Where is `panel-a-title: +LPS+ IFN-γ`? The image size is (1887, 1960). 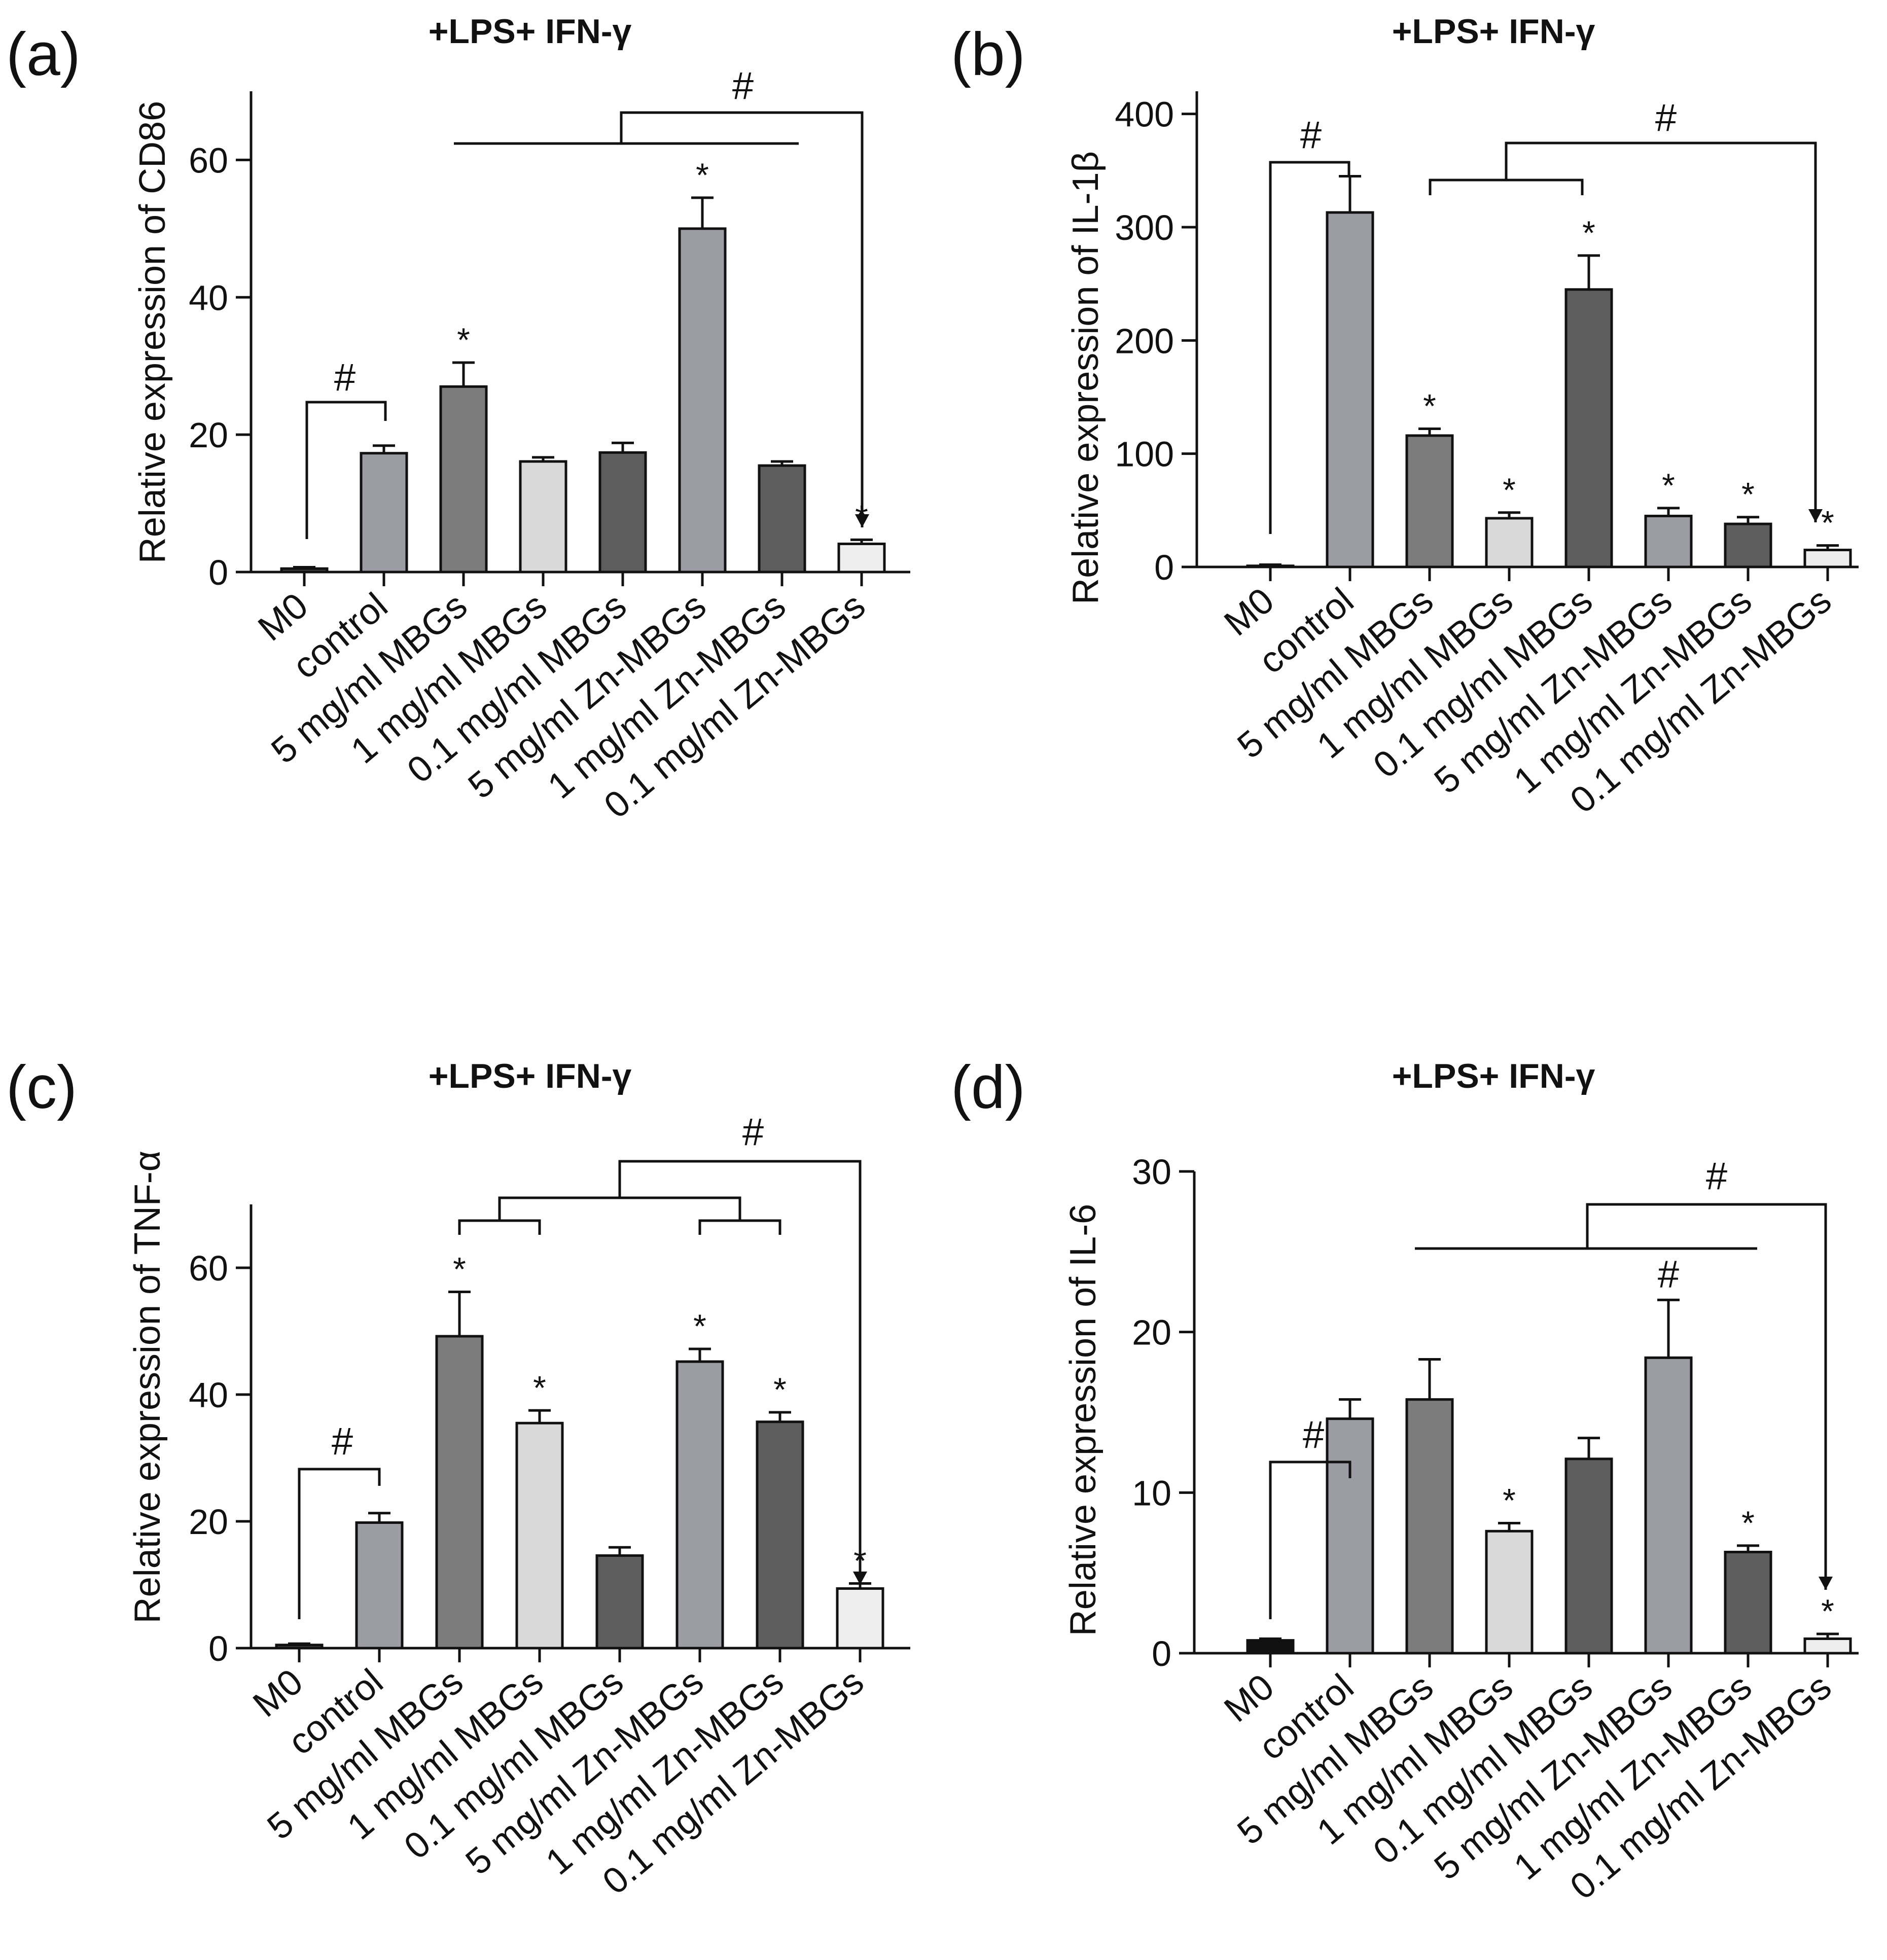 panel-a-title: +LPS+ IFN-γ is located at coordinates (530, 31).